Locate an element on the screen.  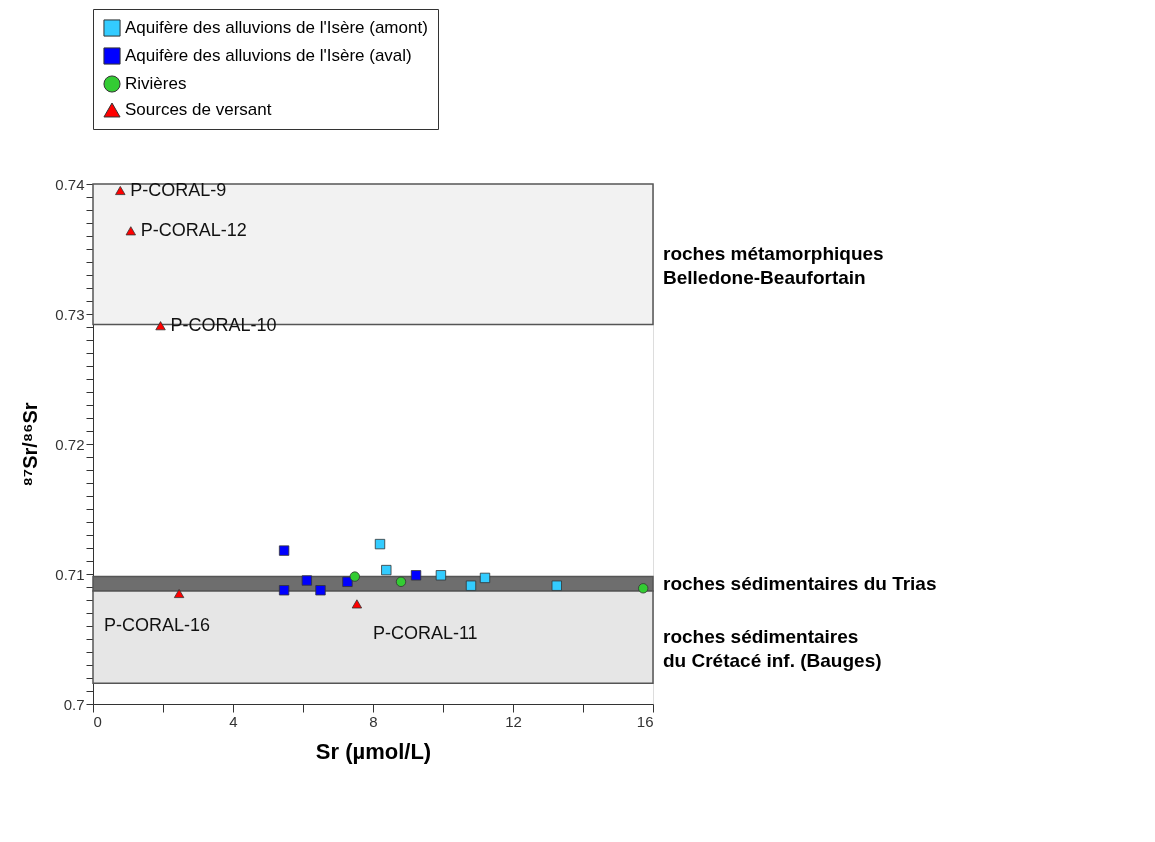
y-tick-label: 0.74 is located at coordinates (70, 184).